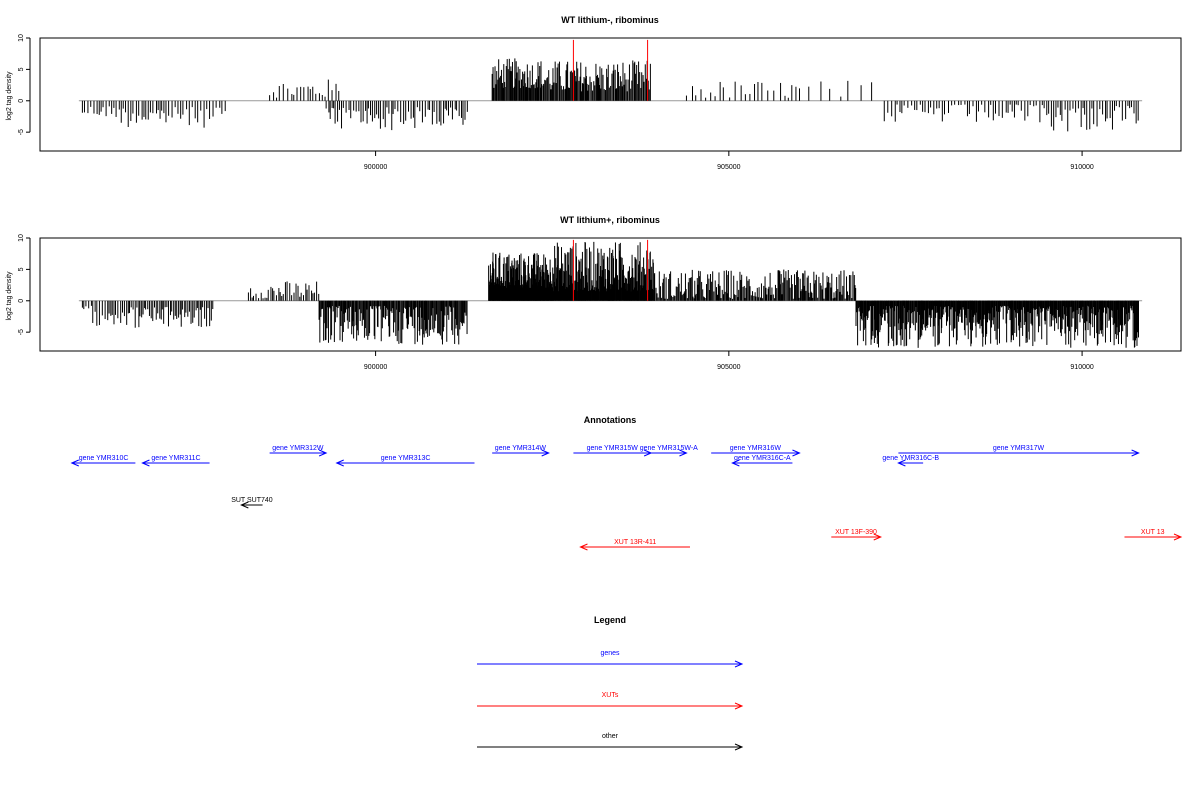 This screenshot has width=1200, height=800. I want to click on annotation-feature: gene YMR314W, so click(521, 451).